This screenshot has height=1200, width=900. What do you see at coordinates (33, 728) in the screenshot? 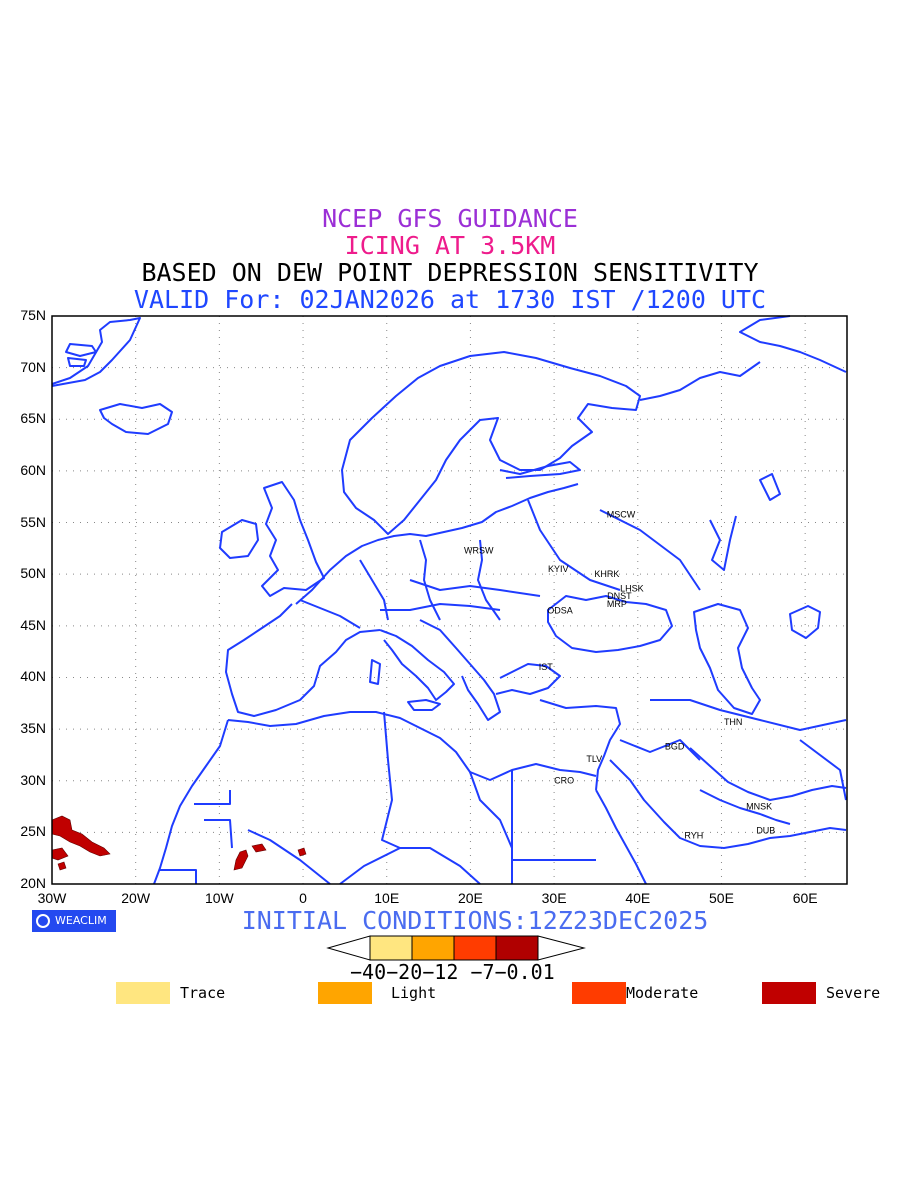
I see `lat-label: 35N` at bounding box center [33, 728].